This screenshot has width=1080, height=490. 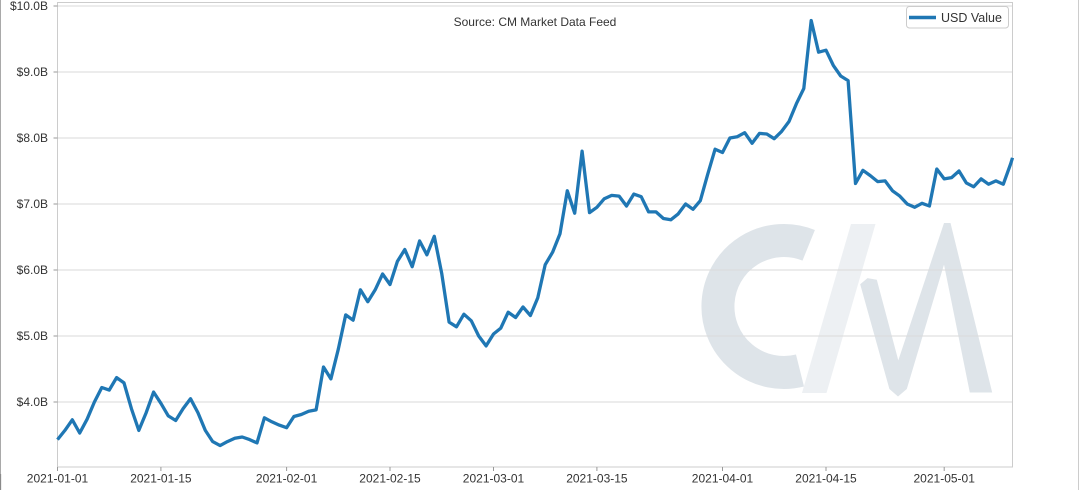 What do you see at coordinates (32, 204) in the screenshot?
I see `svg-text: $7.0B` at bounding box center [32, 204].